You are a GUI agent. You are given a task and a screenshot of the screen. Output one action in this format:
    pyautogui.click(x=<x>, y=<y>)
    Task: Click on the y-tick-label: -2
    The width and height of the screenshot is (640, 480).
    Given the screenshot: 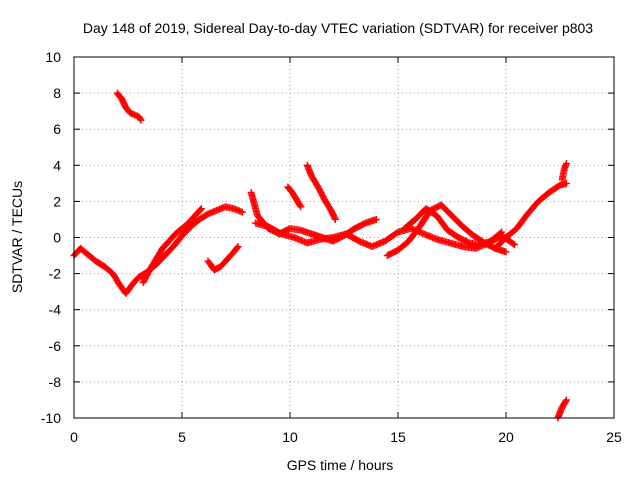 What is the action you would take?
    pyautogui.click(x=55, y=274)
    